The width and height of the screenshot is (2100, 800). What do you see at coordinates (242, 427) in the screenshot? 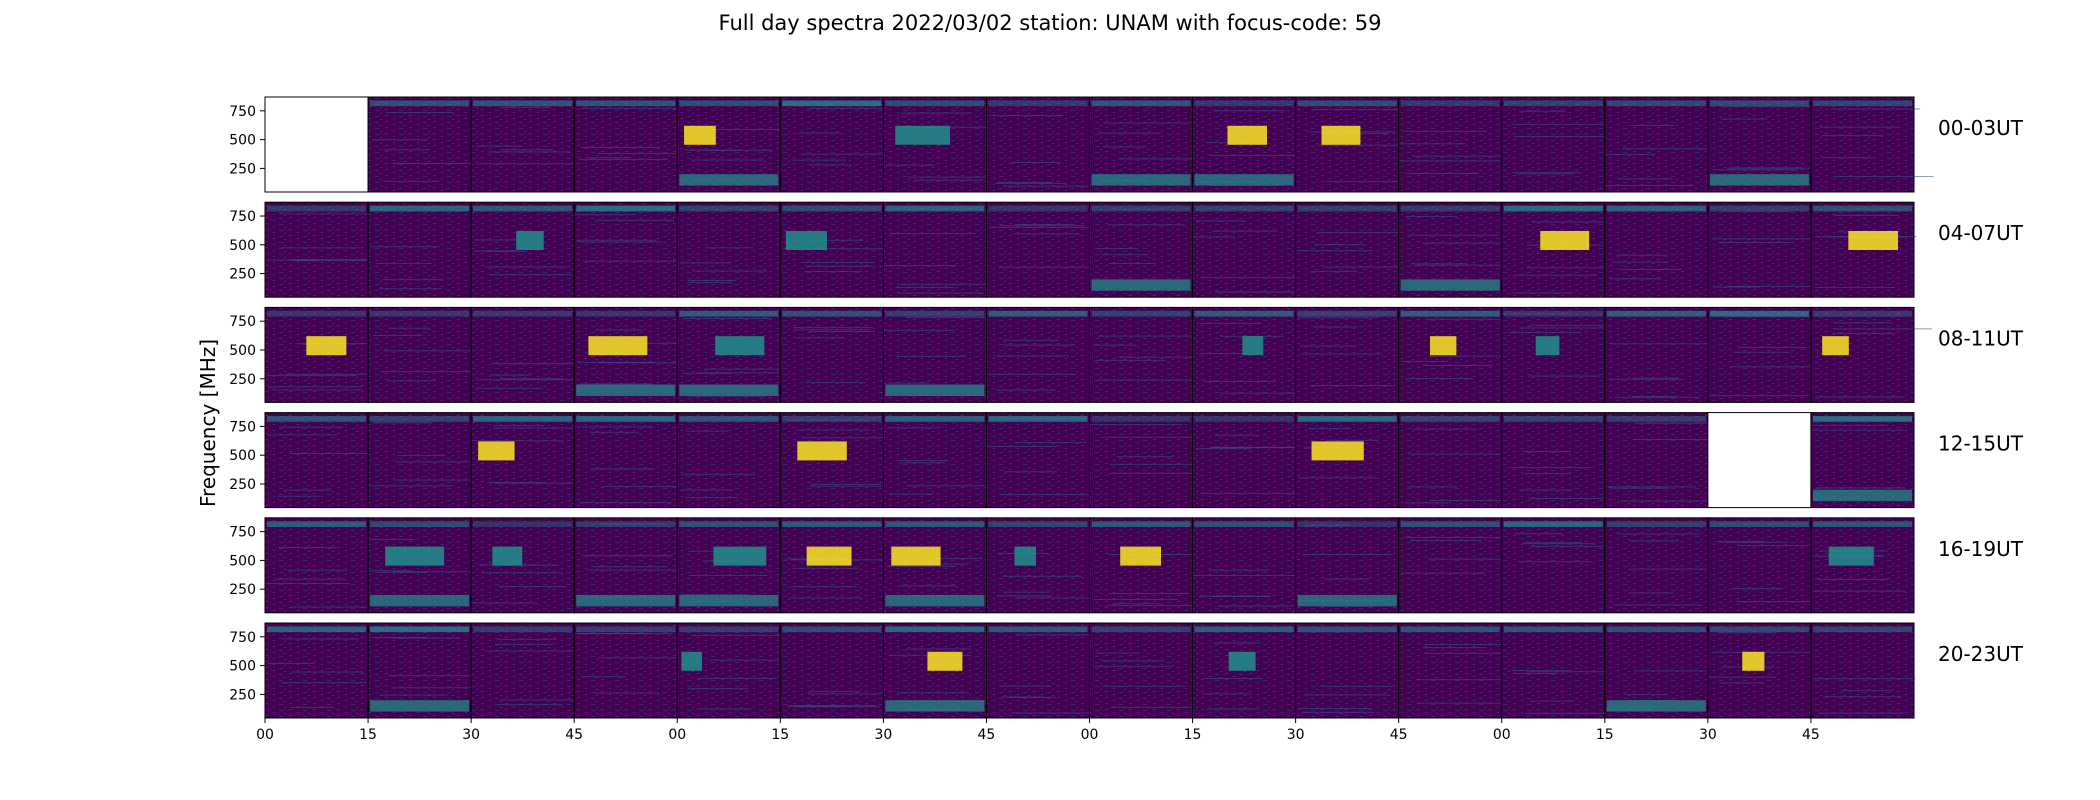
I see `y-tick-label: 750` at bounding box center [242, 427].